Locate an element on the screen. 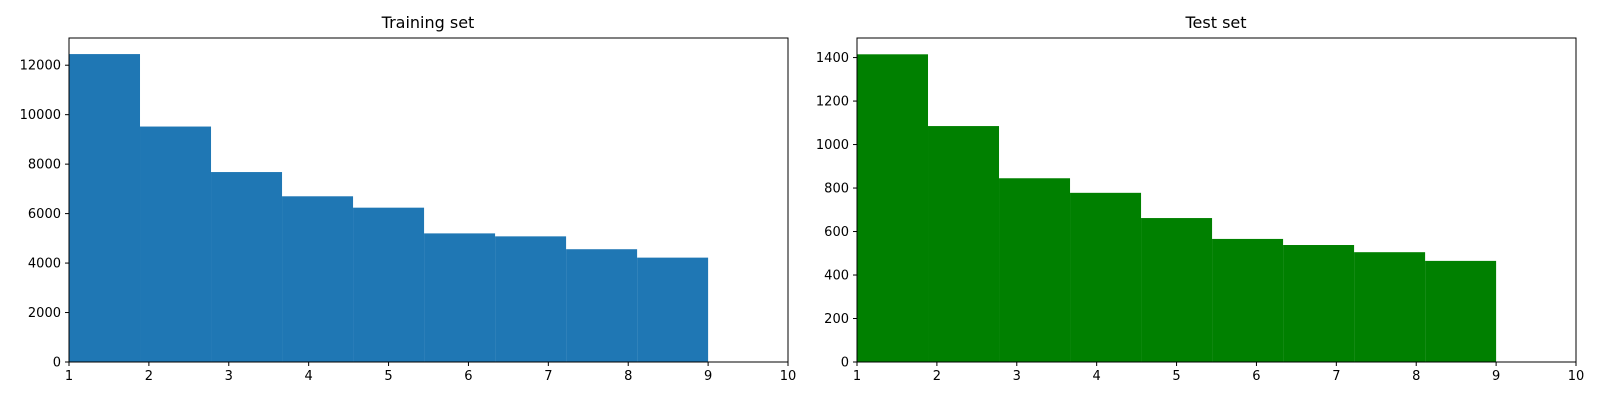 Image resolution: width=1600 pixels, height=400 pixels. training-set-y-axis: 0 2000 4000 6000 8000 10000 12000 is located at coordinates (44, 215).